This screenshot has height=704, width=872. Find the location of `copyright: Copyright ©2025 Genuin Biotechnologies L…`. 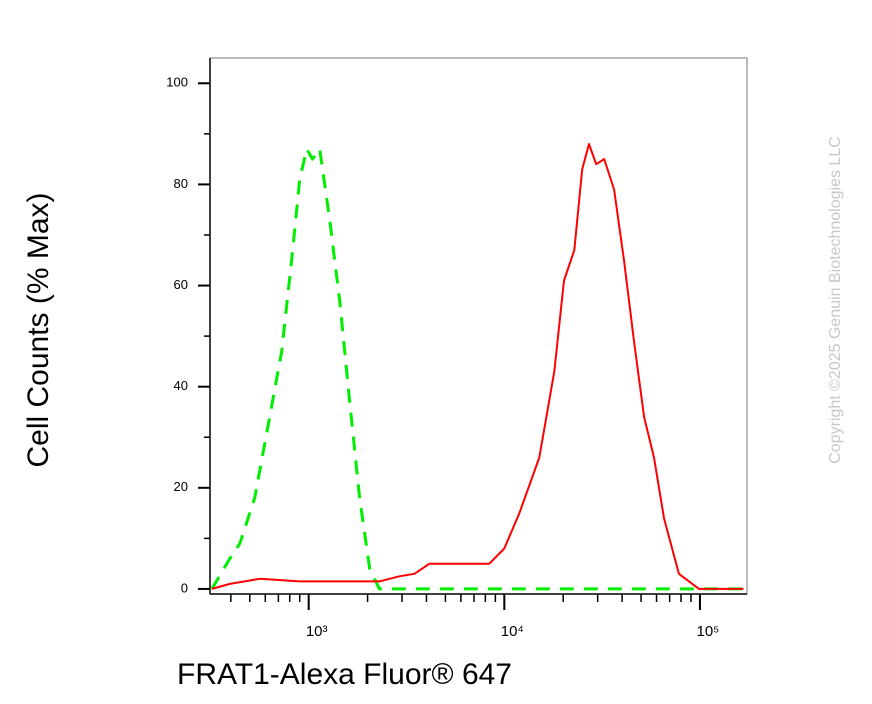

copyright: Copyright ©2025 Genuin Biotechnologies L… is located at coordinates (835, 300).